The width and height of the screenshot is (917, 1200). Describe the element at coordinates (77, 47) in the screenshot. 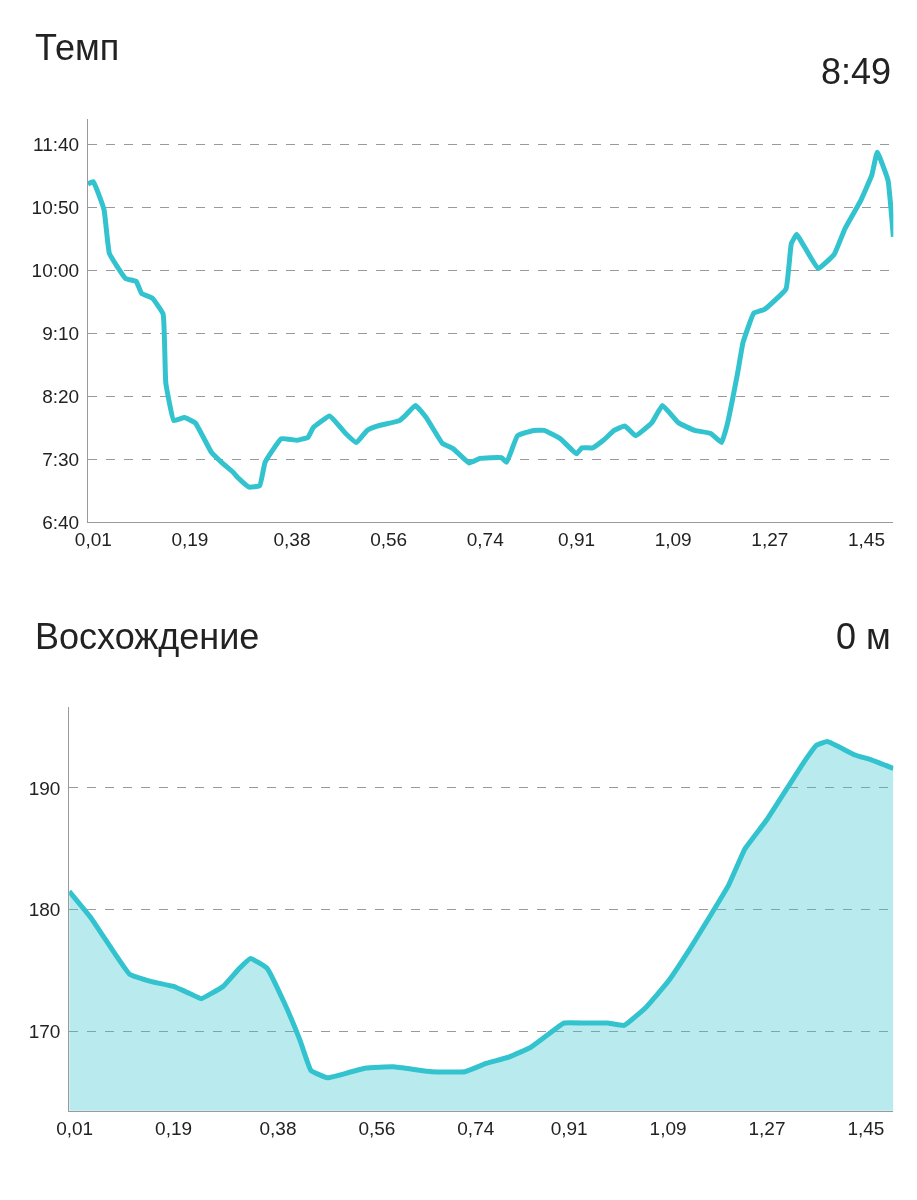

I see `chart-title: Темп` at that location.